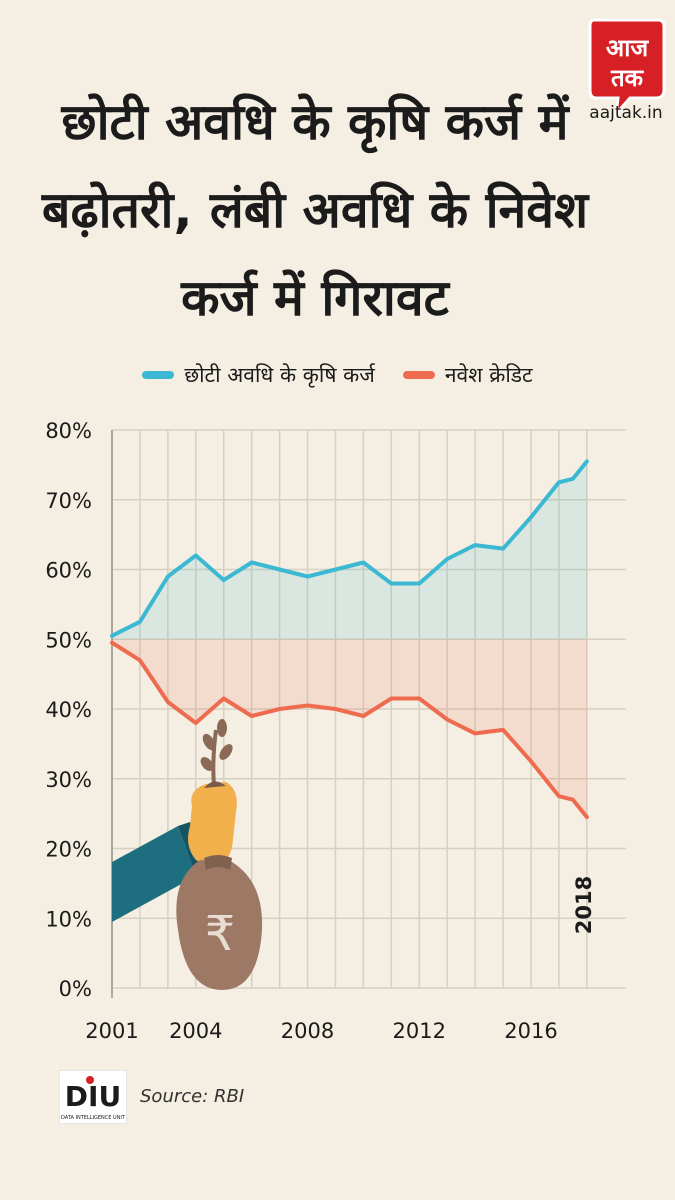 This screenshot has width=675, height=1200. I want to click on legend-item-short-term: छोटी अवधि के कृषि कर्ज, so click(258, 375).